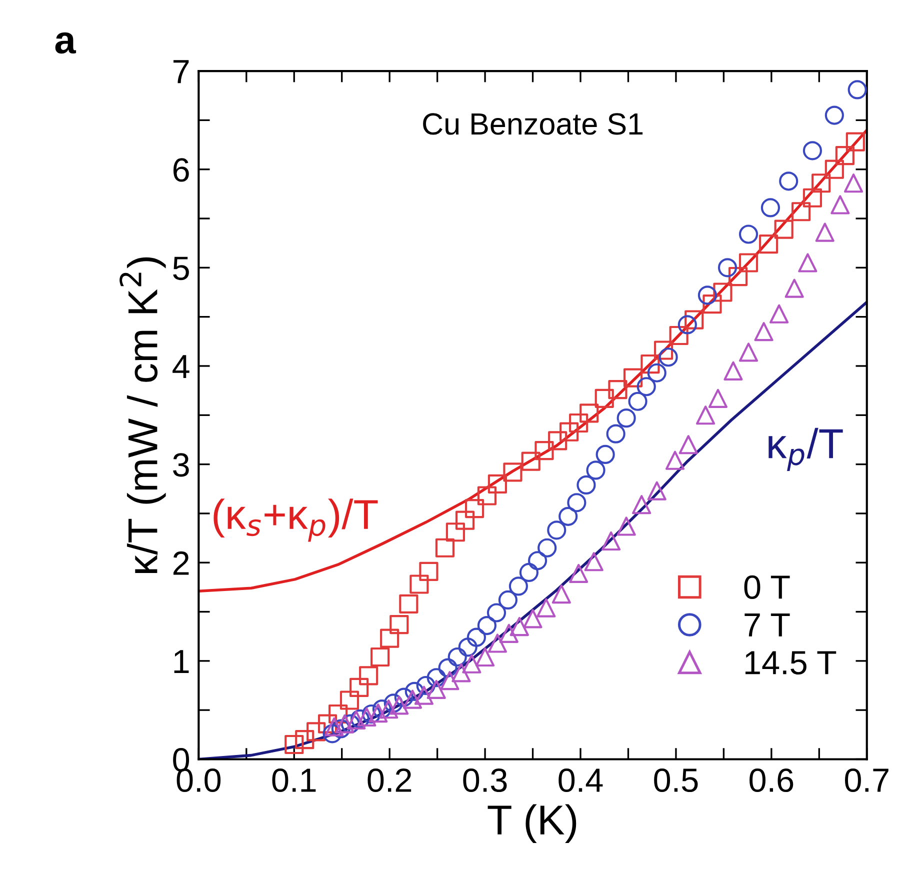 The height and width of the screenshot is (888, 903). Describe the element at coordinates (866, 780) in the screenshot. I see `x-tick-label: 0.7` at that location.